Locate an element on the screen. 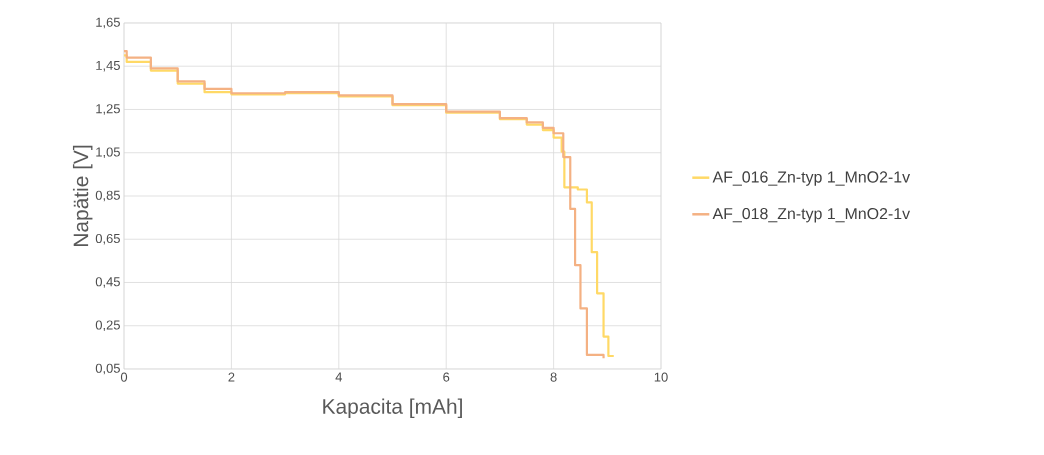  x-tick-label: 10 is located at coordinates (661, 377).